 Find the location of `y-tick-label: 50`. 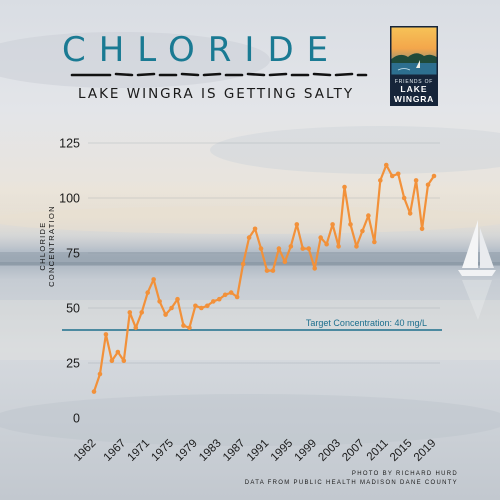

y-tick-label: 50 is located at coordinates (73, 309).